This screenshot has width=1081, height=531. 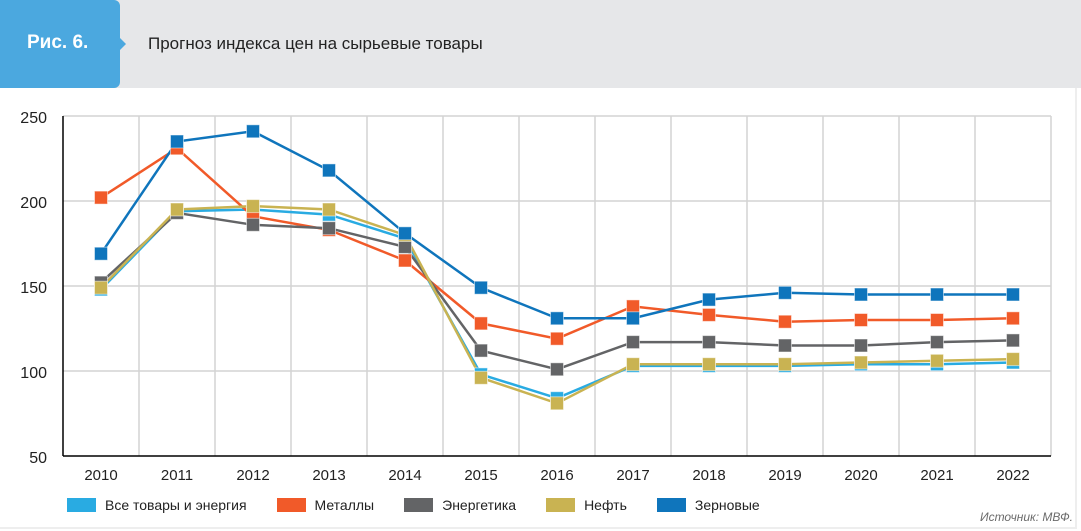 I want to click on y-tick-label: 250, so click(x=33, y=118).